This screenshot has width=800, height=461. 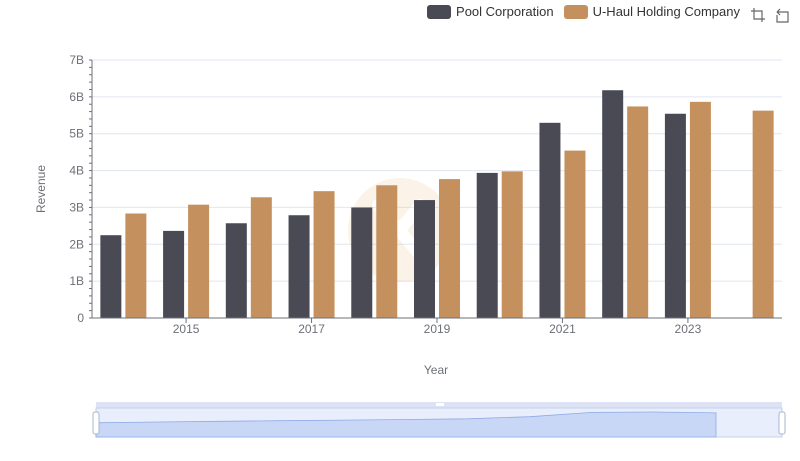 I want to click on datazoom-preview, so click(x=406, y=424).